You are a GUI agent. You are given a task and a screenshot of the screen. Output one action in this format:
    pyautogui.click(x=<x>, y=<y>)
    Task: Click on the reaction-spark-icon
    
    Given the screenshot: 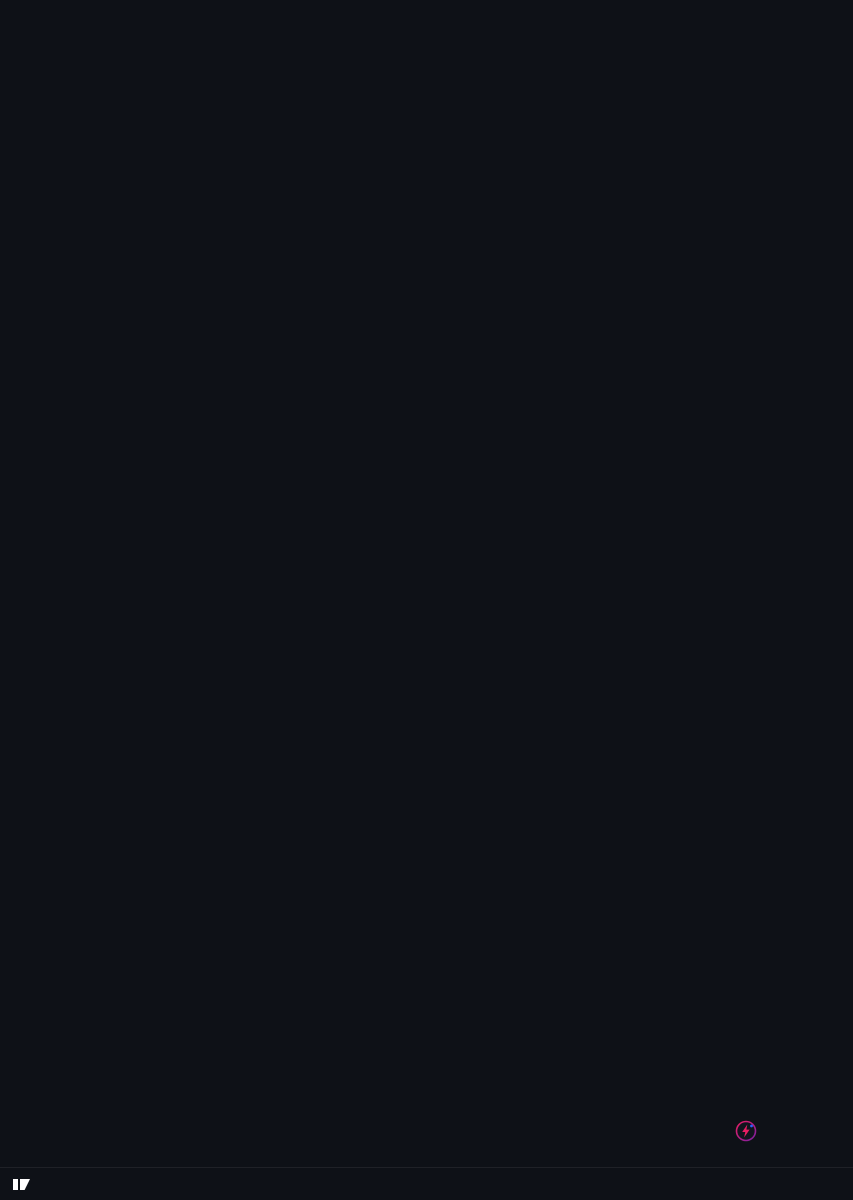 What is the action you would take?
    pyautogui.click(x=746, y=1131)
    